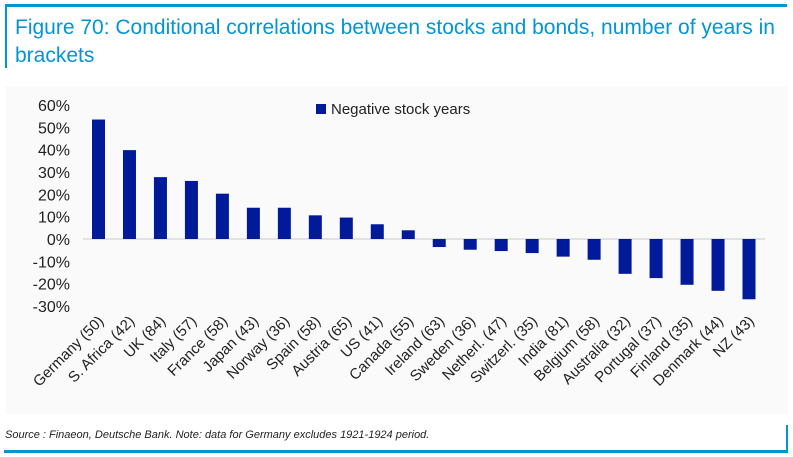  I want to click on y-tick-label: 60%, so click(54, 106).